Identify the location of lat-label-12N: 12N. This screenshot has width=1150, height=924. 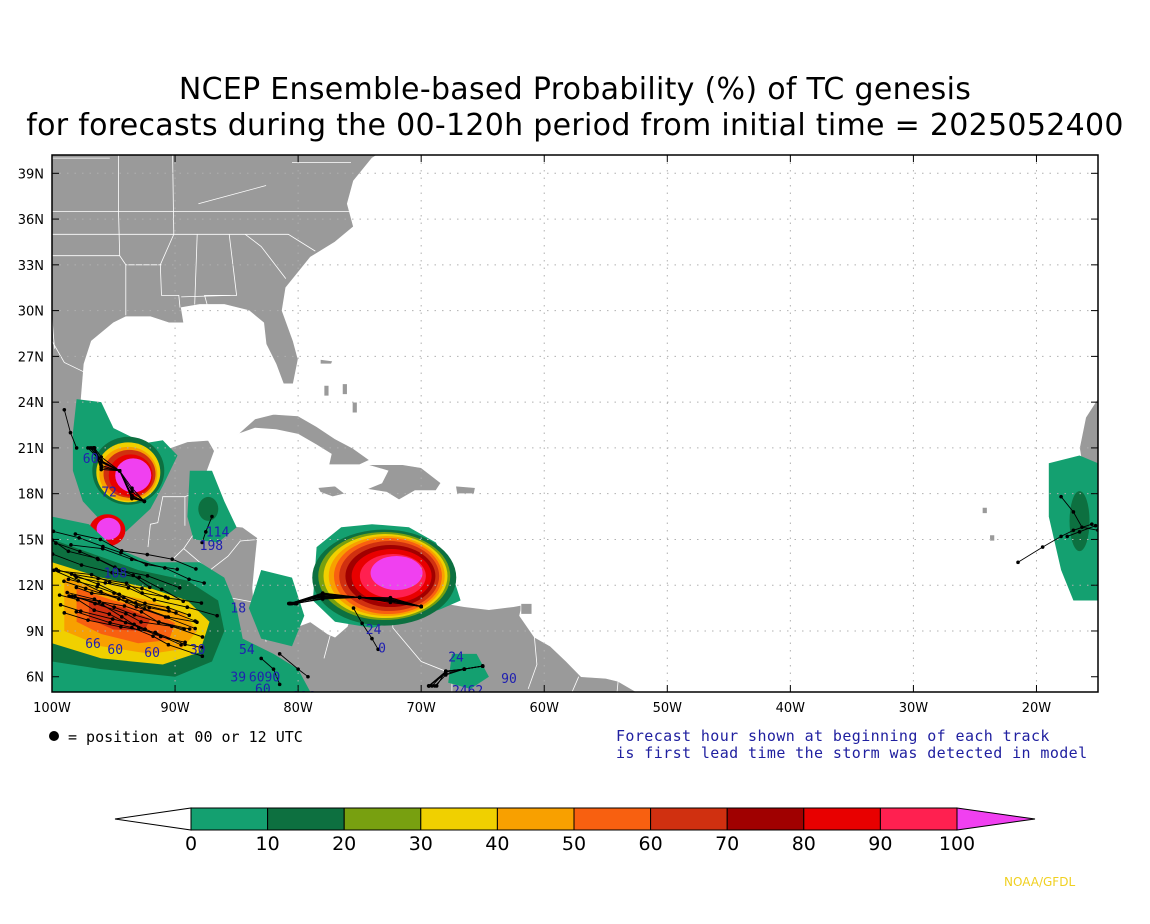
(31, 586).